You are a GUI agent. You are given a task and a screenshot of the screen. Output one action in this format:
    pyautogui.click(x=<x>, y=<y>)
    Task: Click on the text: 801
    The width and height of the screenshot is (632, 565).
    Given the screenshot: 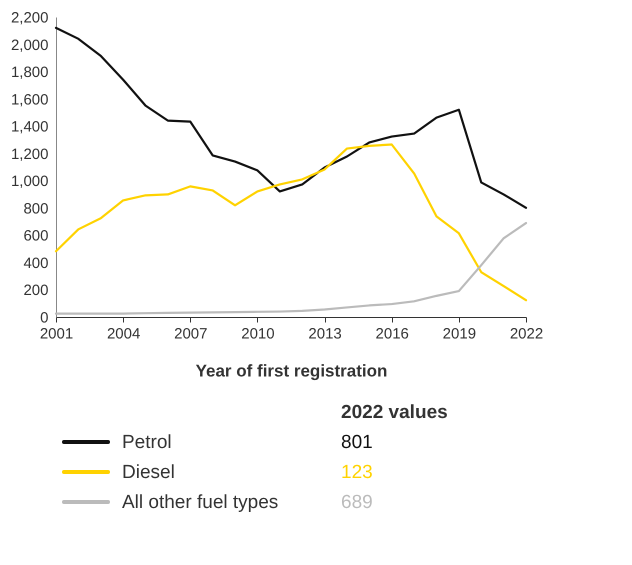 What is the action you would take?
    pyautogui.click(x=357, y=442)
    